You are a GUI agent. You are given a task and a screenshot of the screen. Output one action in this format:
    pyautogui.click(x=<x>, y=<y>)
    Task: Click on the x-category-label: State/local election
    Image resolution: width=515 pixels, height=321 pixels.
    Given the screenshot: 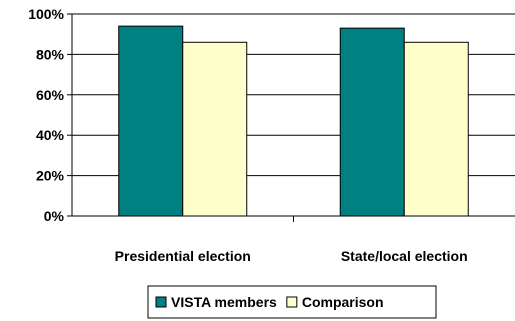 What is the action you would take?
    pyautogui.click(x=404, y=256)
    